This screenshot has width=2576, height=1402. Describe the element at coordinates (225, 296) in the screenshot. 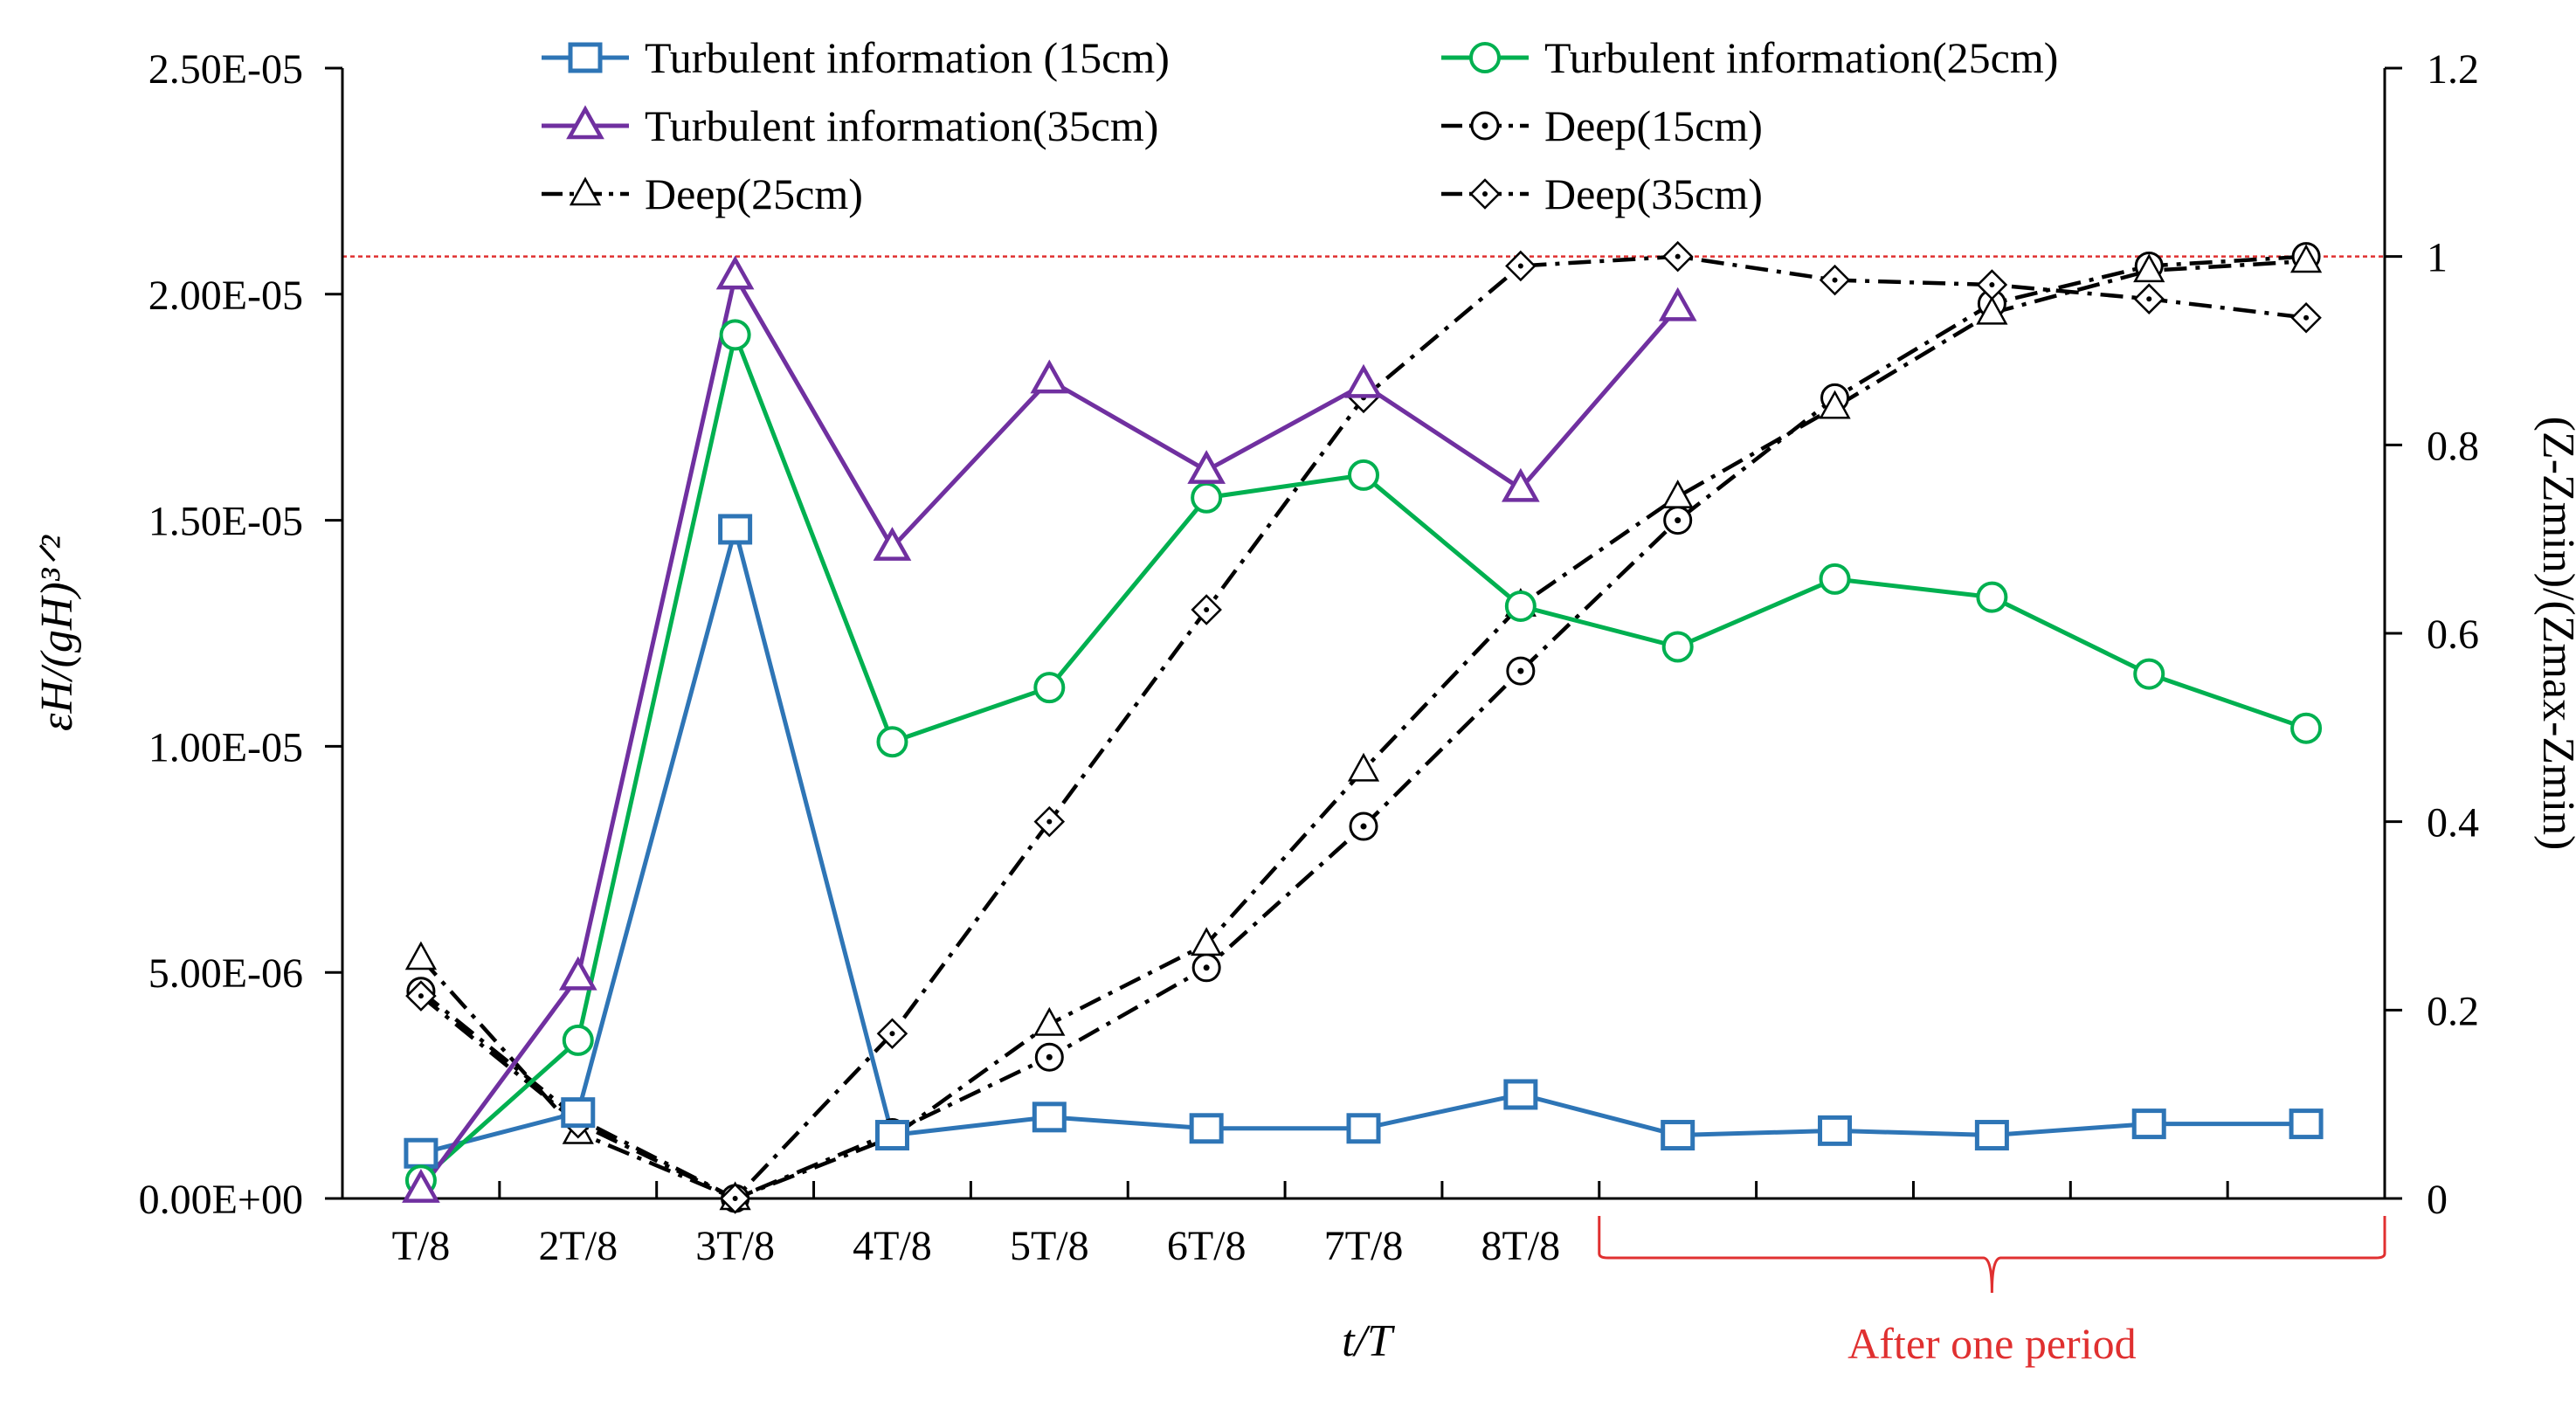

I see `y-left-tick-label: 2.00E-05` at that location.